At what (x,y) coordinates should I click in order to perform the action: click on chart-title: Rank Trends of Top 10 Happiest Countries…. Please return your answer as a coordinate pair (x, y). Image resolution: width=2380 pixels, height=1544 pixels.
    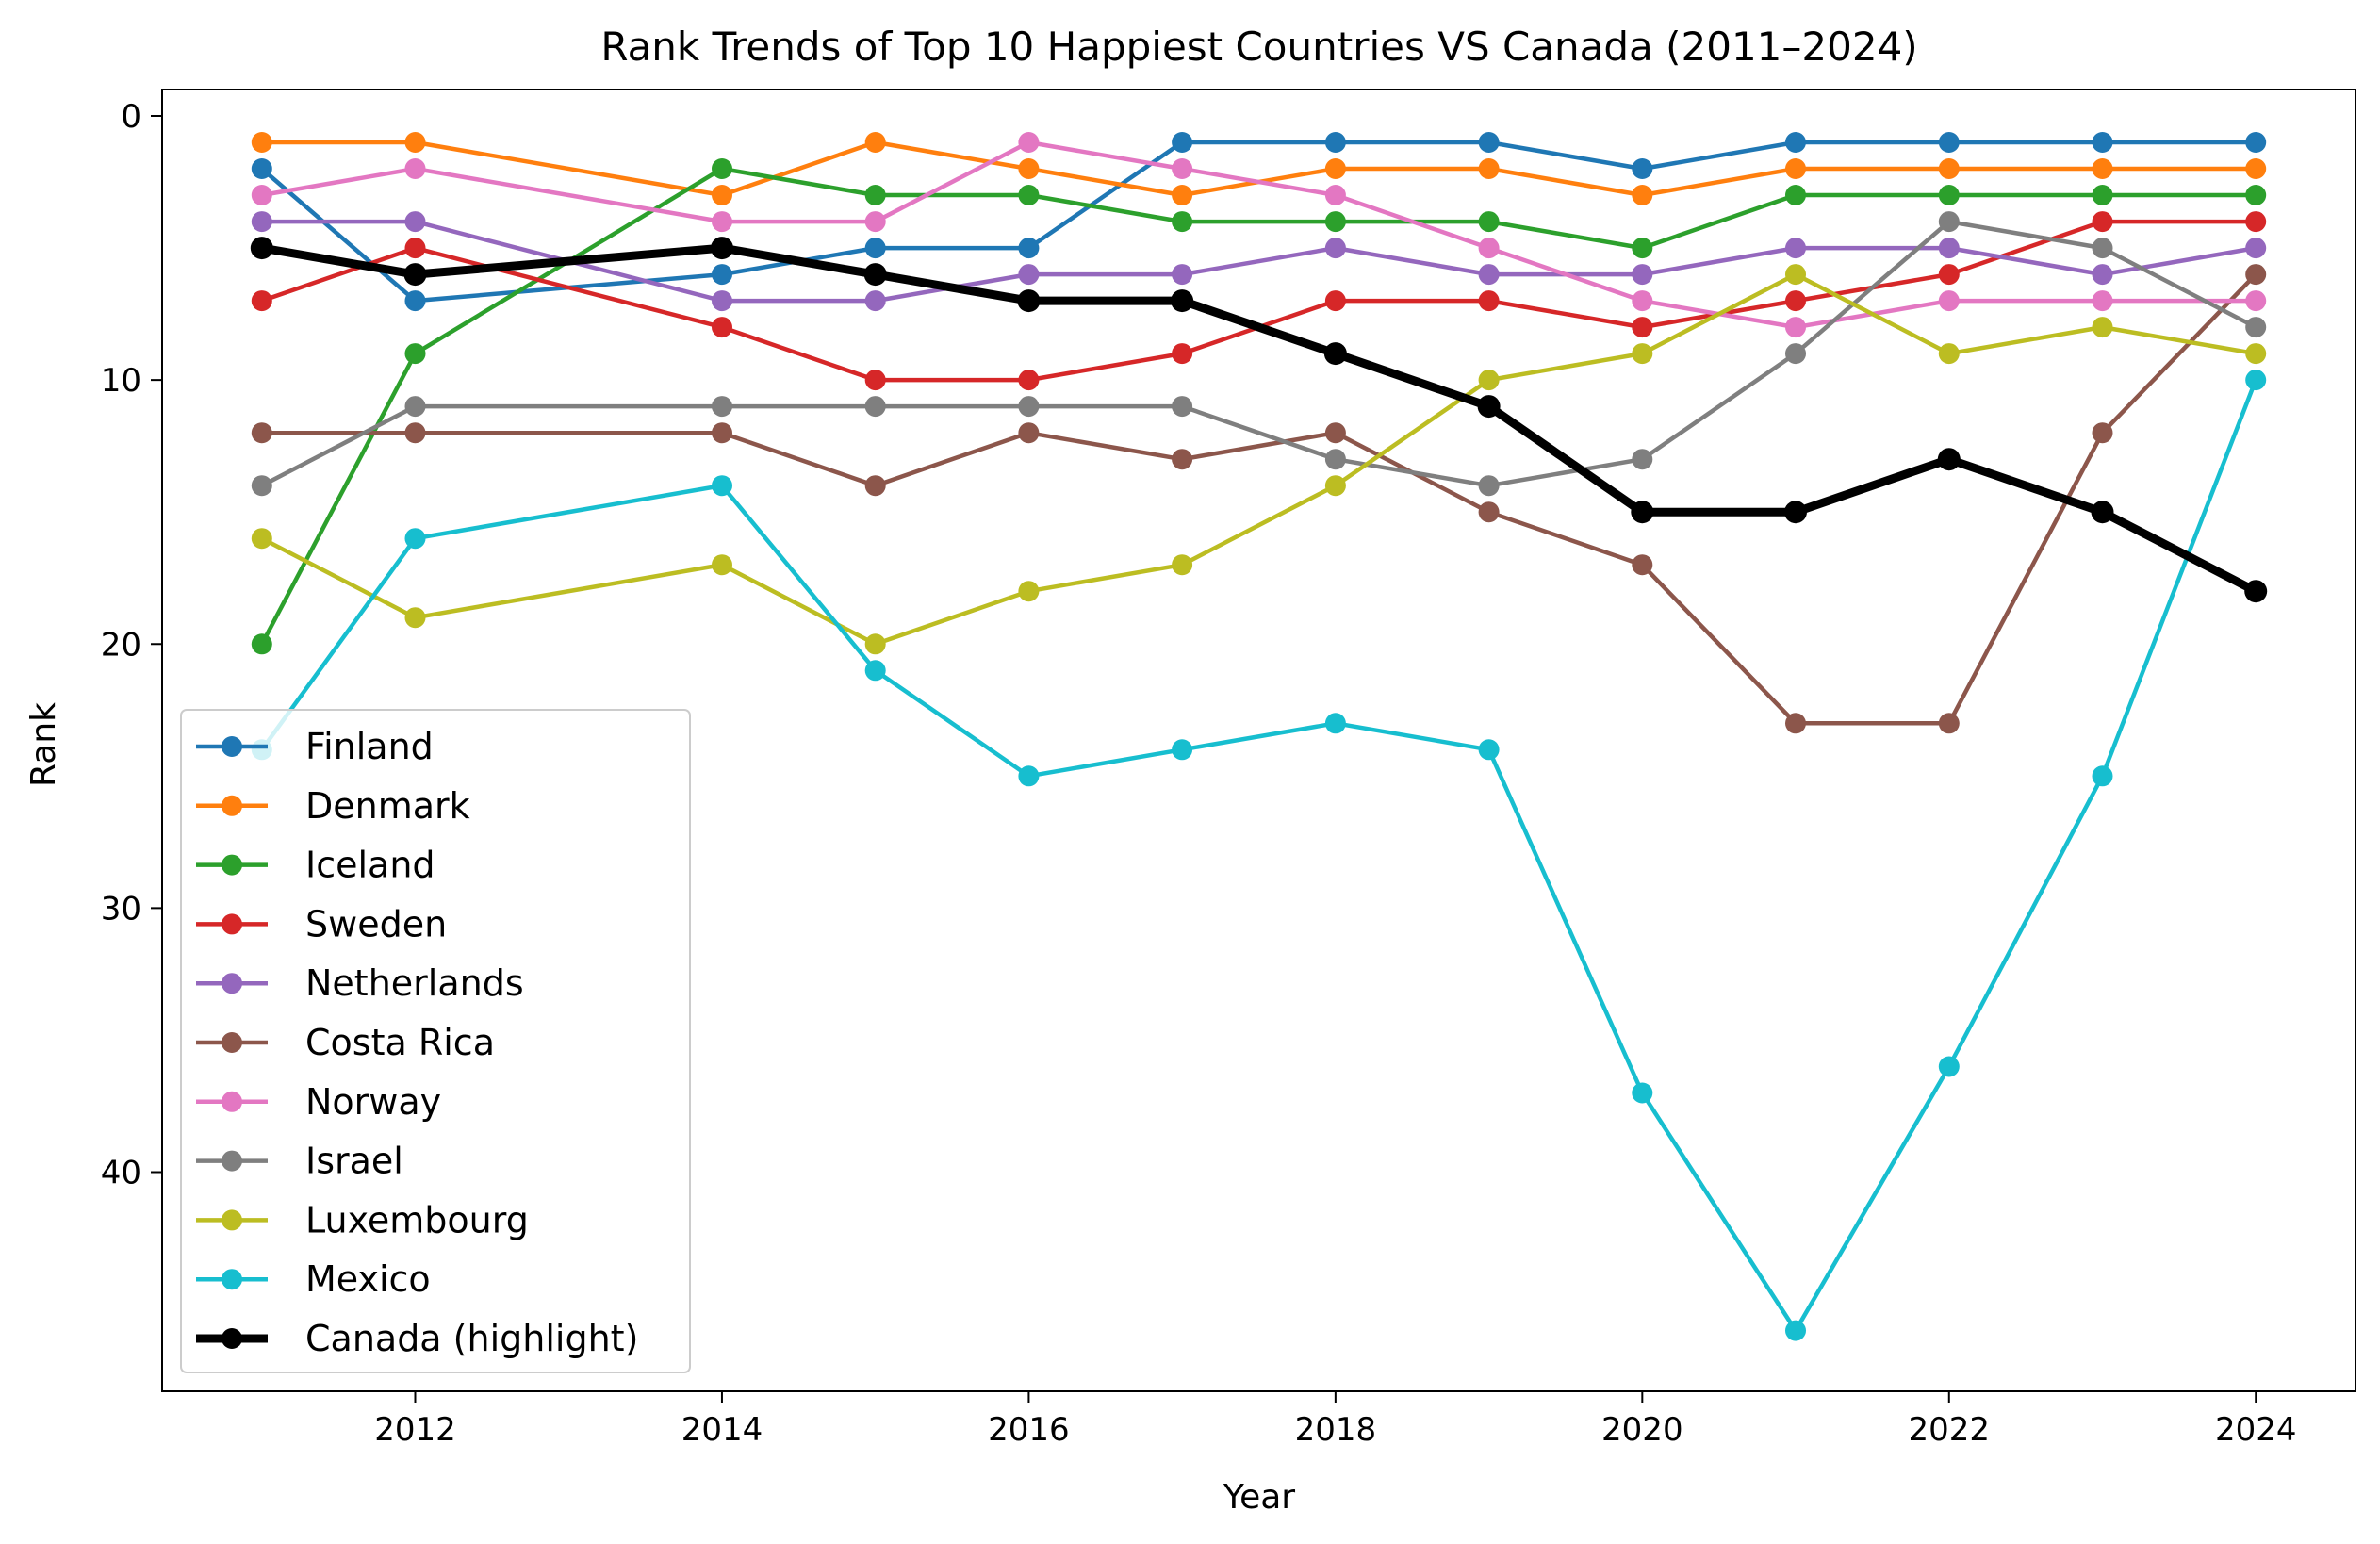
    Looking at the image, I should click on (1258, 47).